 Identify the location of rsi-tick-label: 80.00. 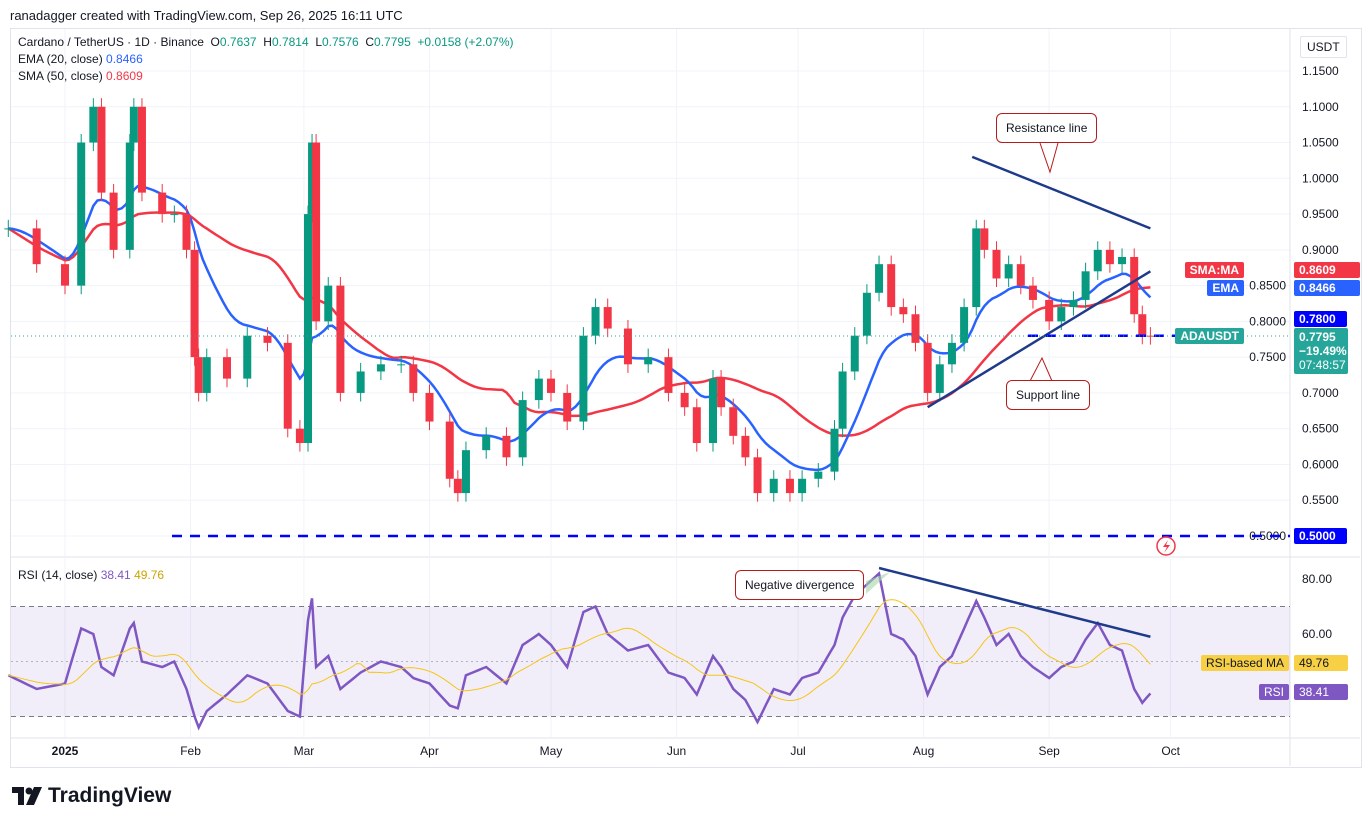
(1317, 579).